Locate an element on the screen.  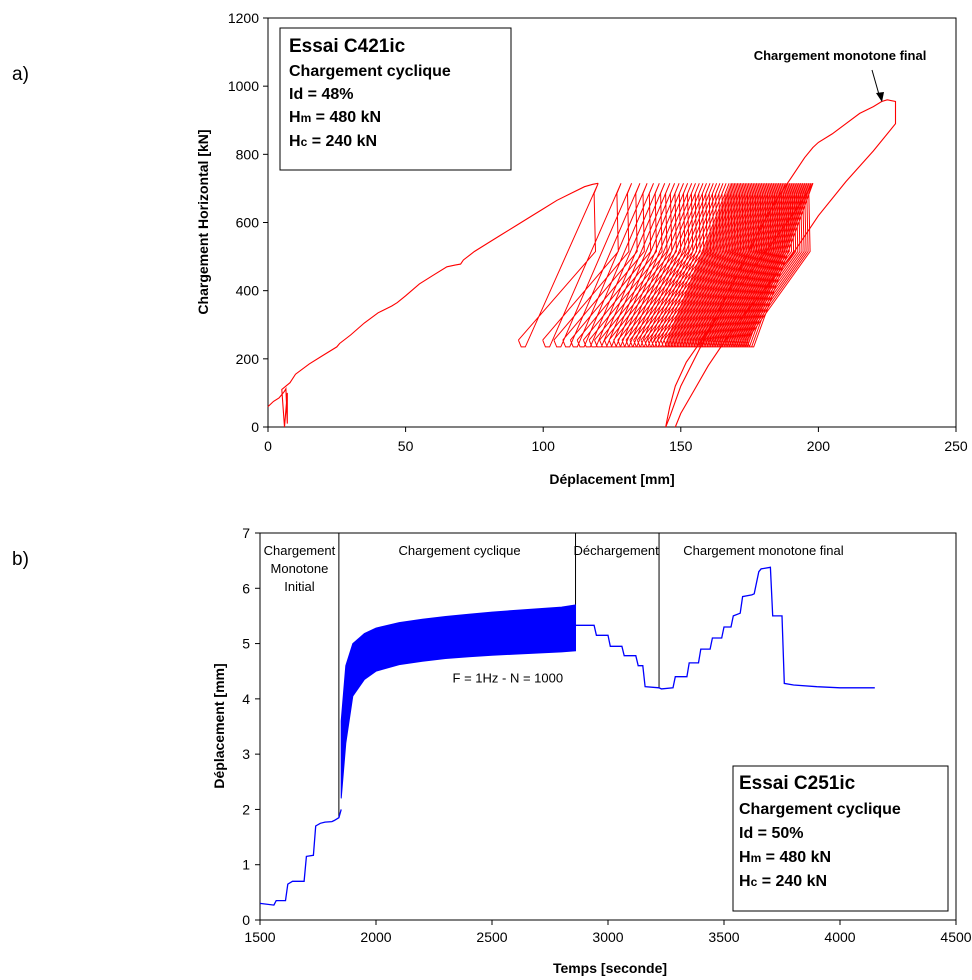
y-axis-label-a: Chargement Horizontal [kN] is located at coordinates (203, 221).